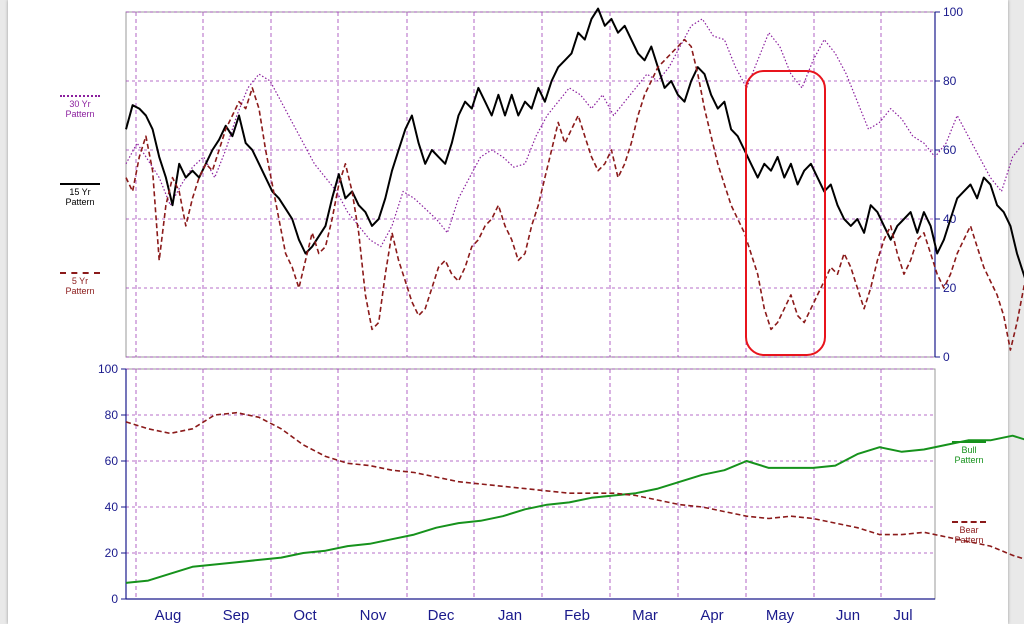  I want to click on bottom-ytick-label: 80, so click(112, 415).